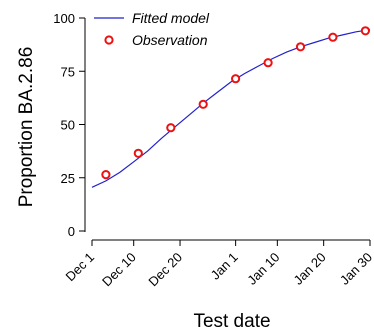  What do you see at coordinates (170, 40) in the screenshot?
I see `legend-label-observation: Observation` at bounding box center [170, 40].